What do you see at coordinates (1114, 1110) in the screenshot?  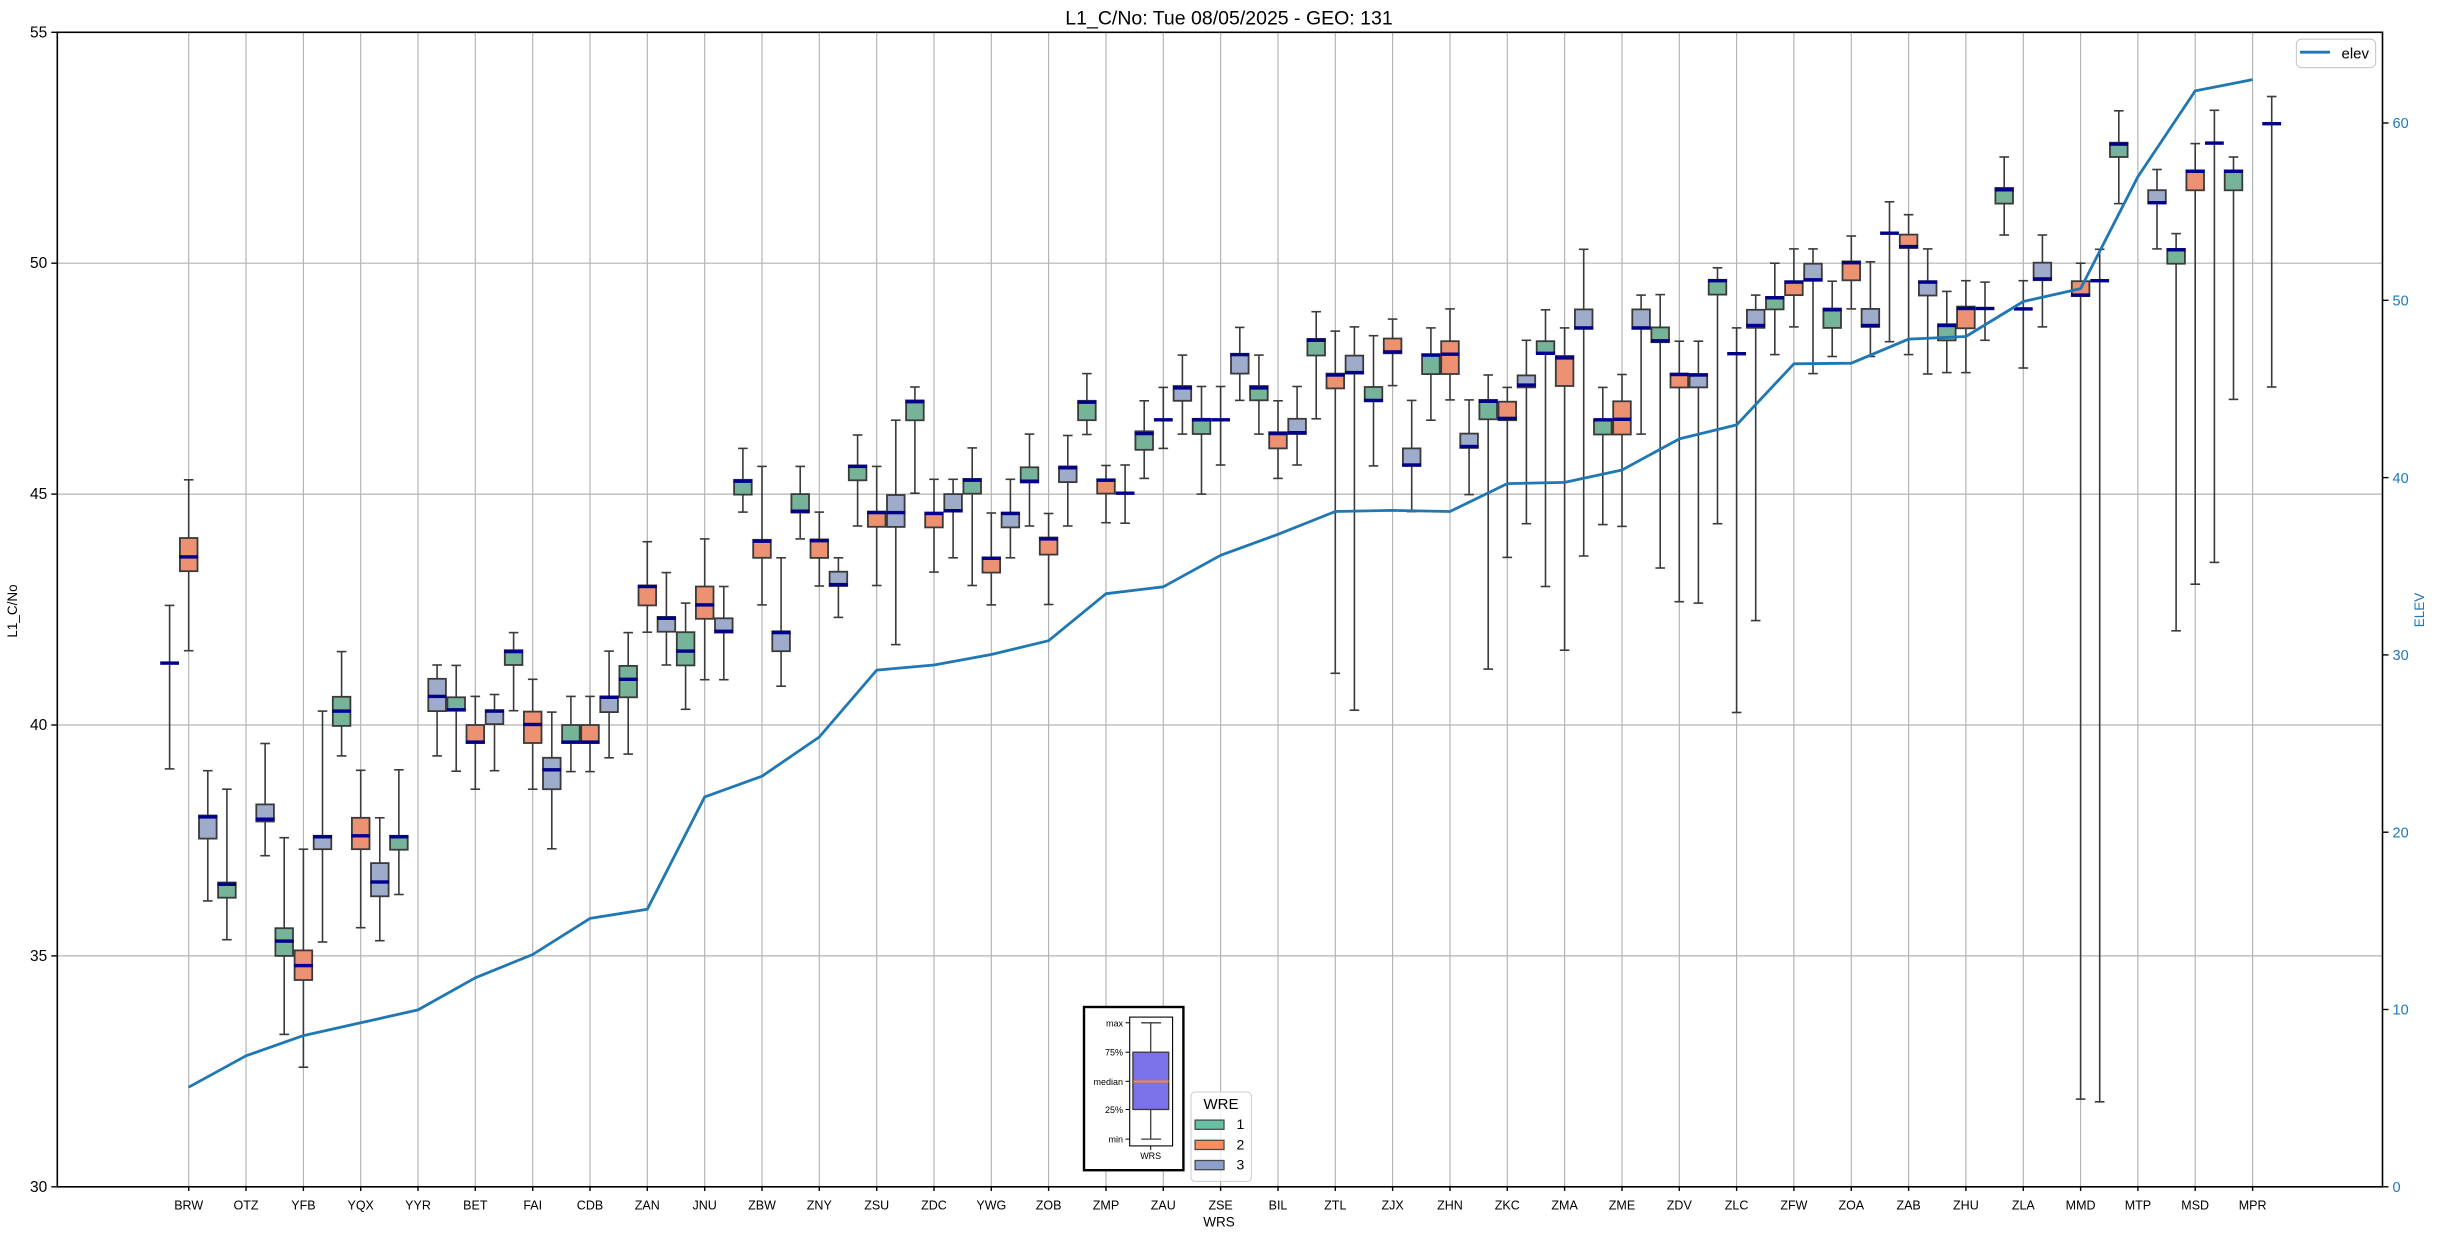 I see `svg-text: 25%` at bounding box center [1114, 1110].